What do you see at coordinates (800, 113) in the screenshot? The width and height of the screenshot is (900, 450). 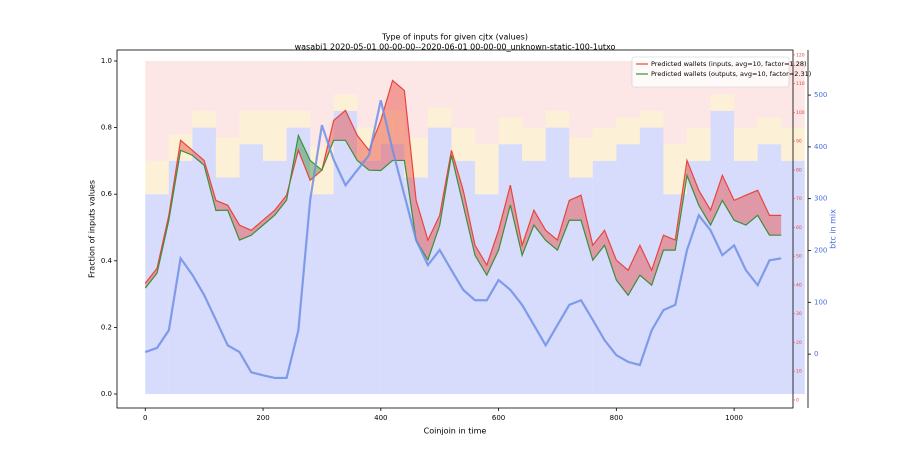 I see `y3-tick-label: 100` at bounding box center [800, 113].